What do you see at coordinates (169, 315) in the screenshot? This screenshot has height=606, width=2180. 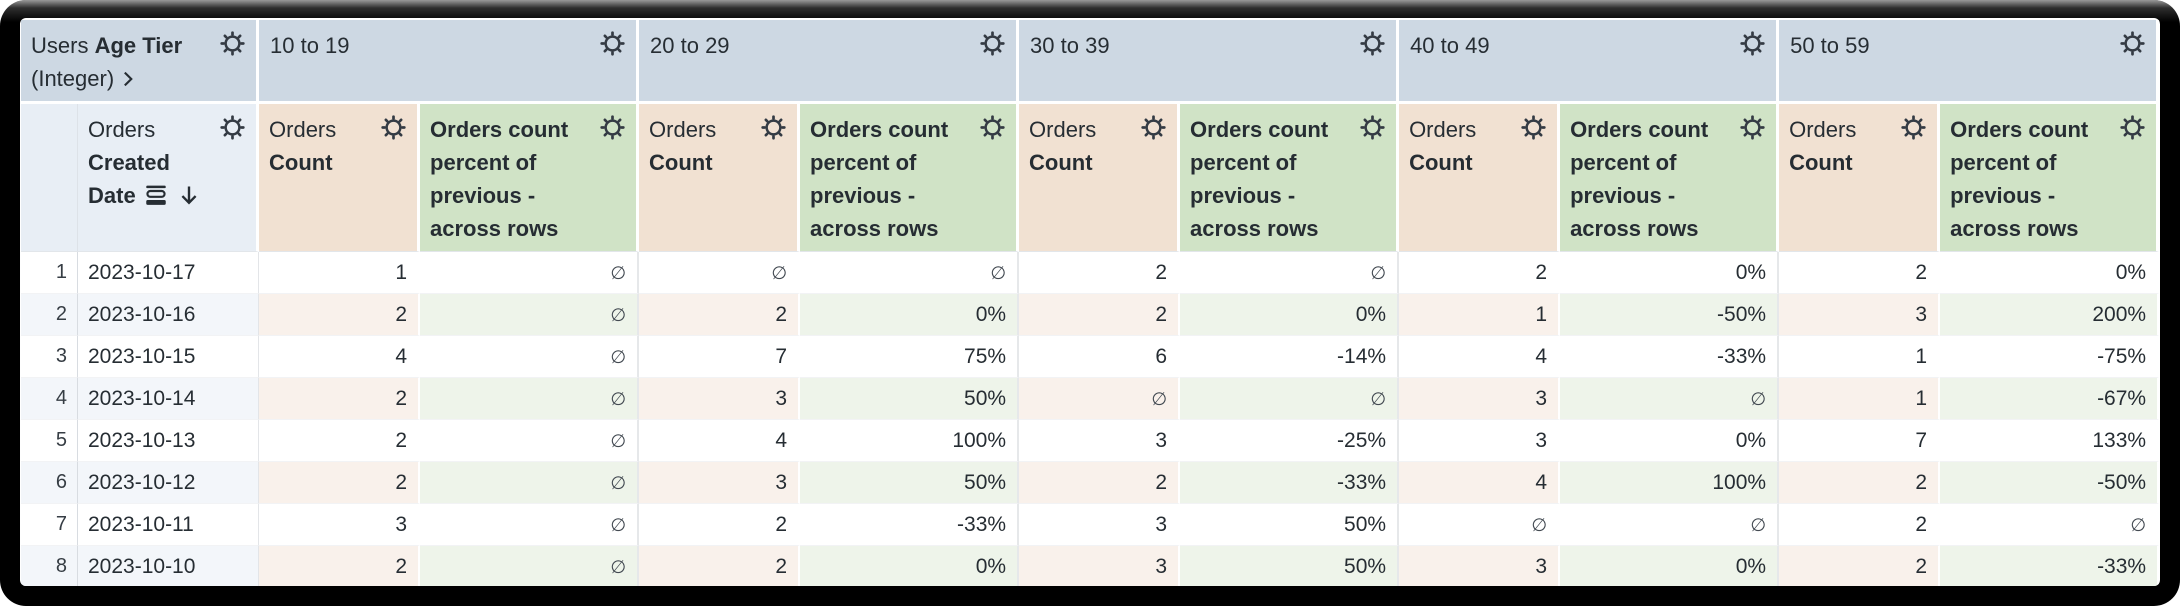 I see `date-cell: 2023-10-16` at bounding box center [169, 315].